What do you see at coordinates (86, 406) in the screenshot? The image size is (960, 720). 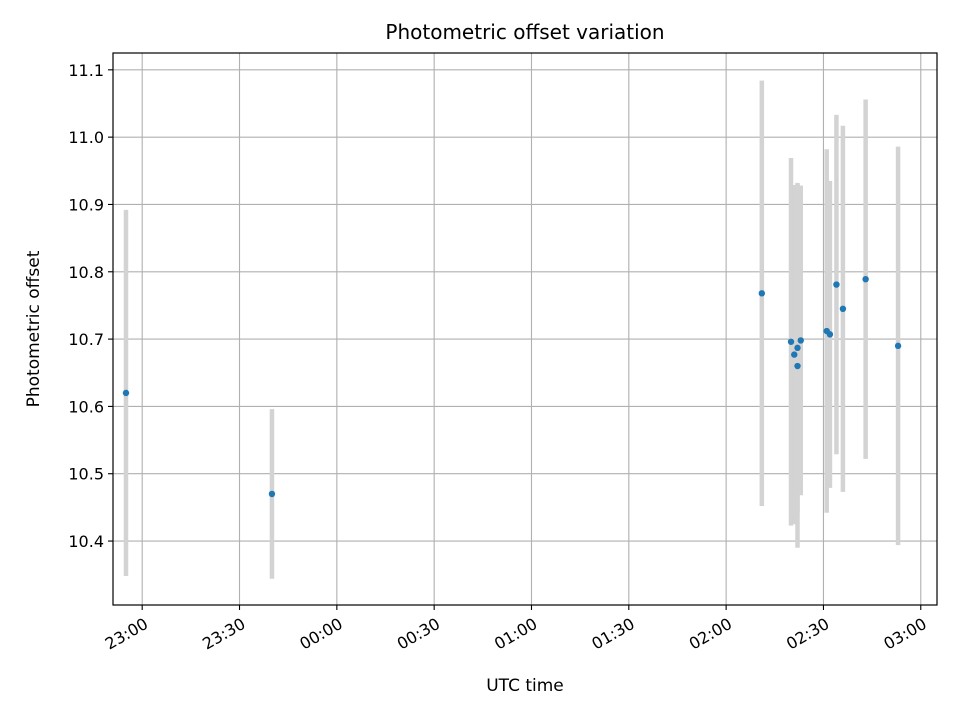 I see `y-tick-label: 10.6` at bounding box center [86, 406].